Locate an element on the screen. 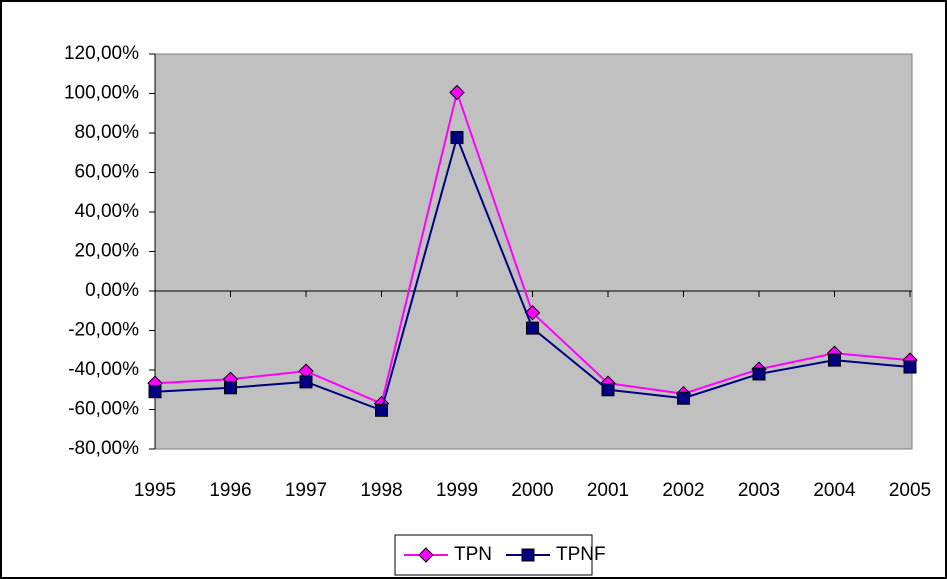  y-tick-label: -40,00% is located at coordinates (103, 369).